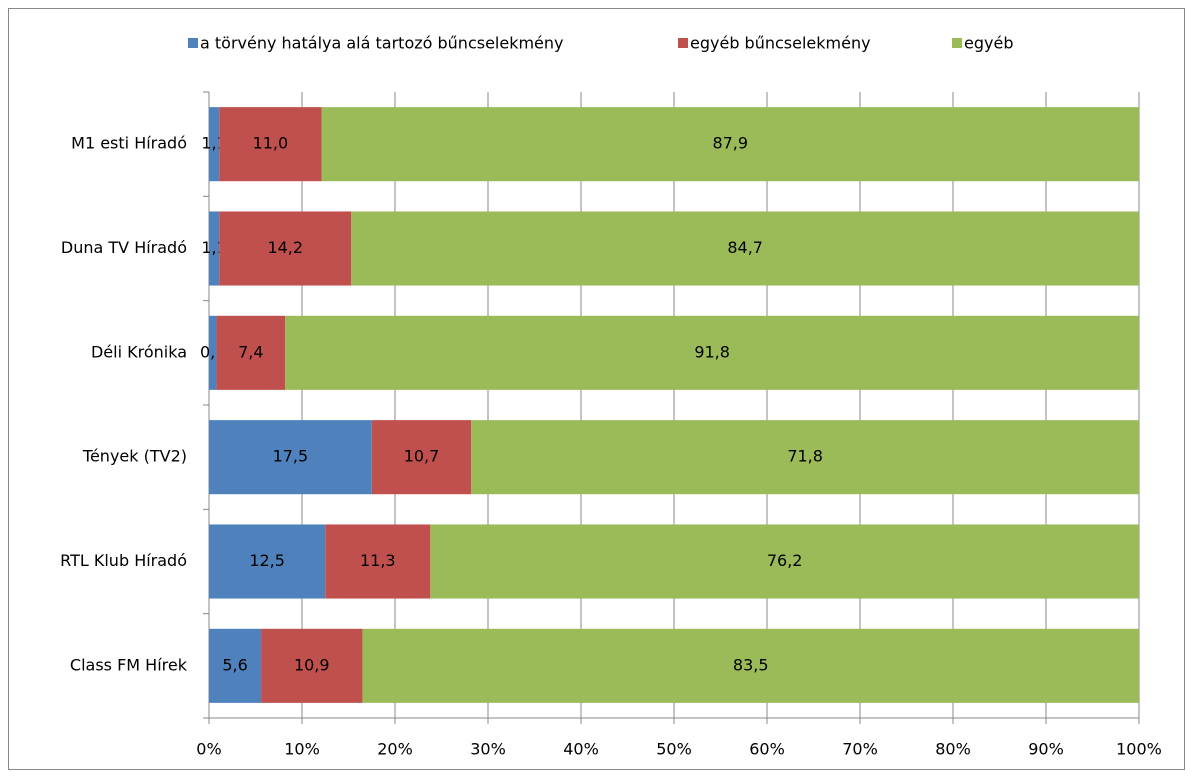 The image size is (1193, 778). What do you see at coordinates (1046, 749) in the screenshot?
I see `x-tick-label: 90%` at bounding box center [1046, 749].